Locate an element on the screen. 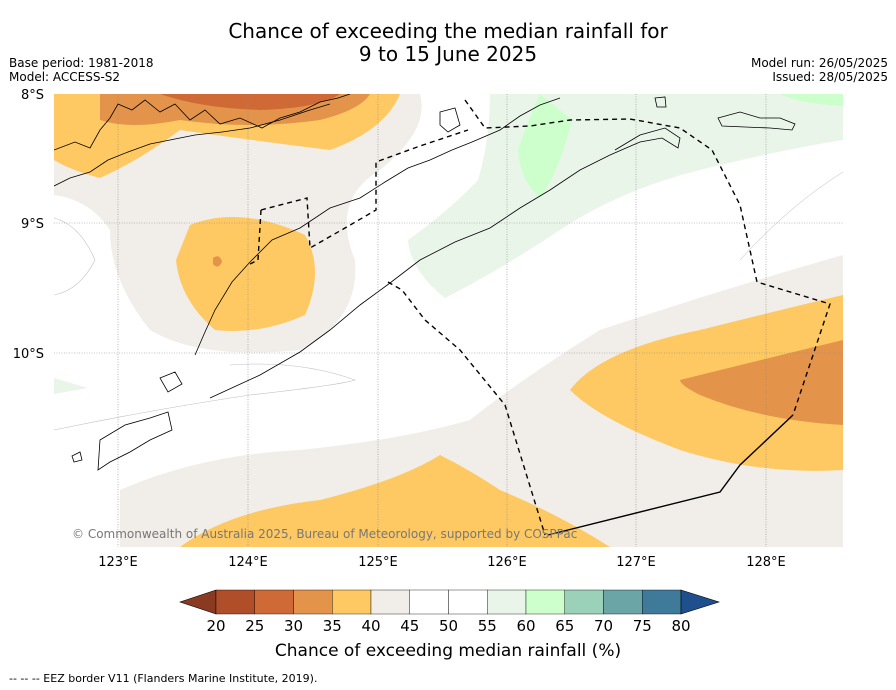 The height and width of the screenshot is (690, 896). lon-label-128e: 128°E is located at coordinates (766, 562).